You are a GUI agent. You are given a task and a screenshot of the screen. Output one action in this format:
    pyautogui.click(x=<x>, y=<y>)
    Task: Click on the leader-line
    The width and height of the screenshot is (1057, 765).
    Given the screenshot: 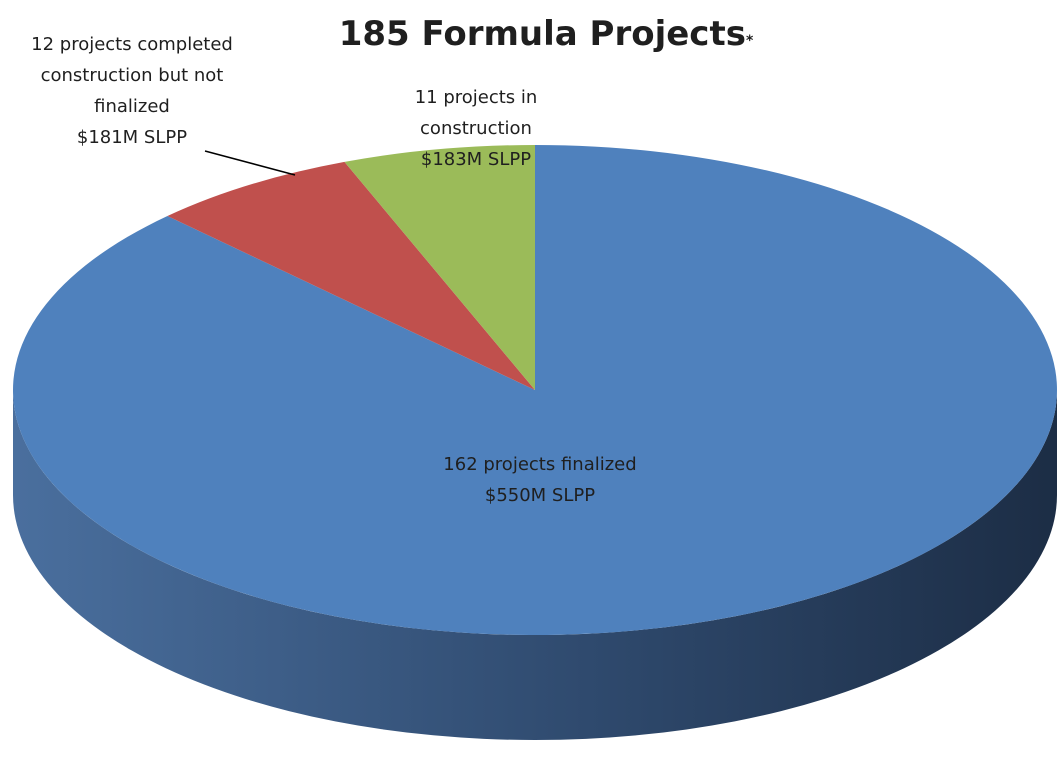 What is the action you would take?
    pyautogui.click(x=250, y=163)
    